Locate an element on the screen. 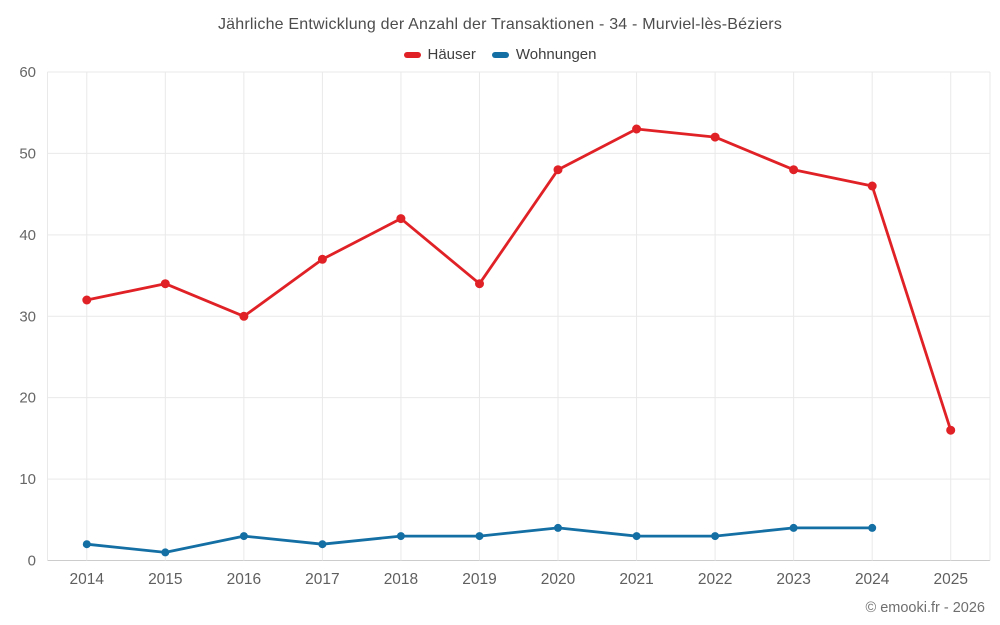 The width and height of the screenshot is (1000, 625). x-tick-label: 2016 is located at coordinates (244, 579).